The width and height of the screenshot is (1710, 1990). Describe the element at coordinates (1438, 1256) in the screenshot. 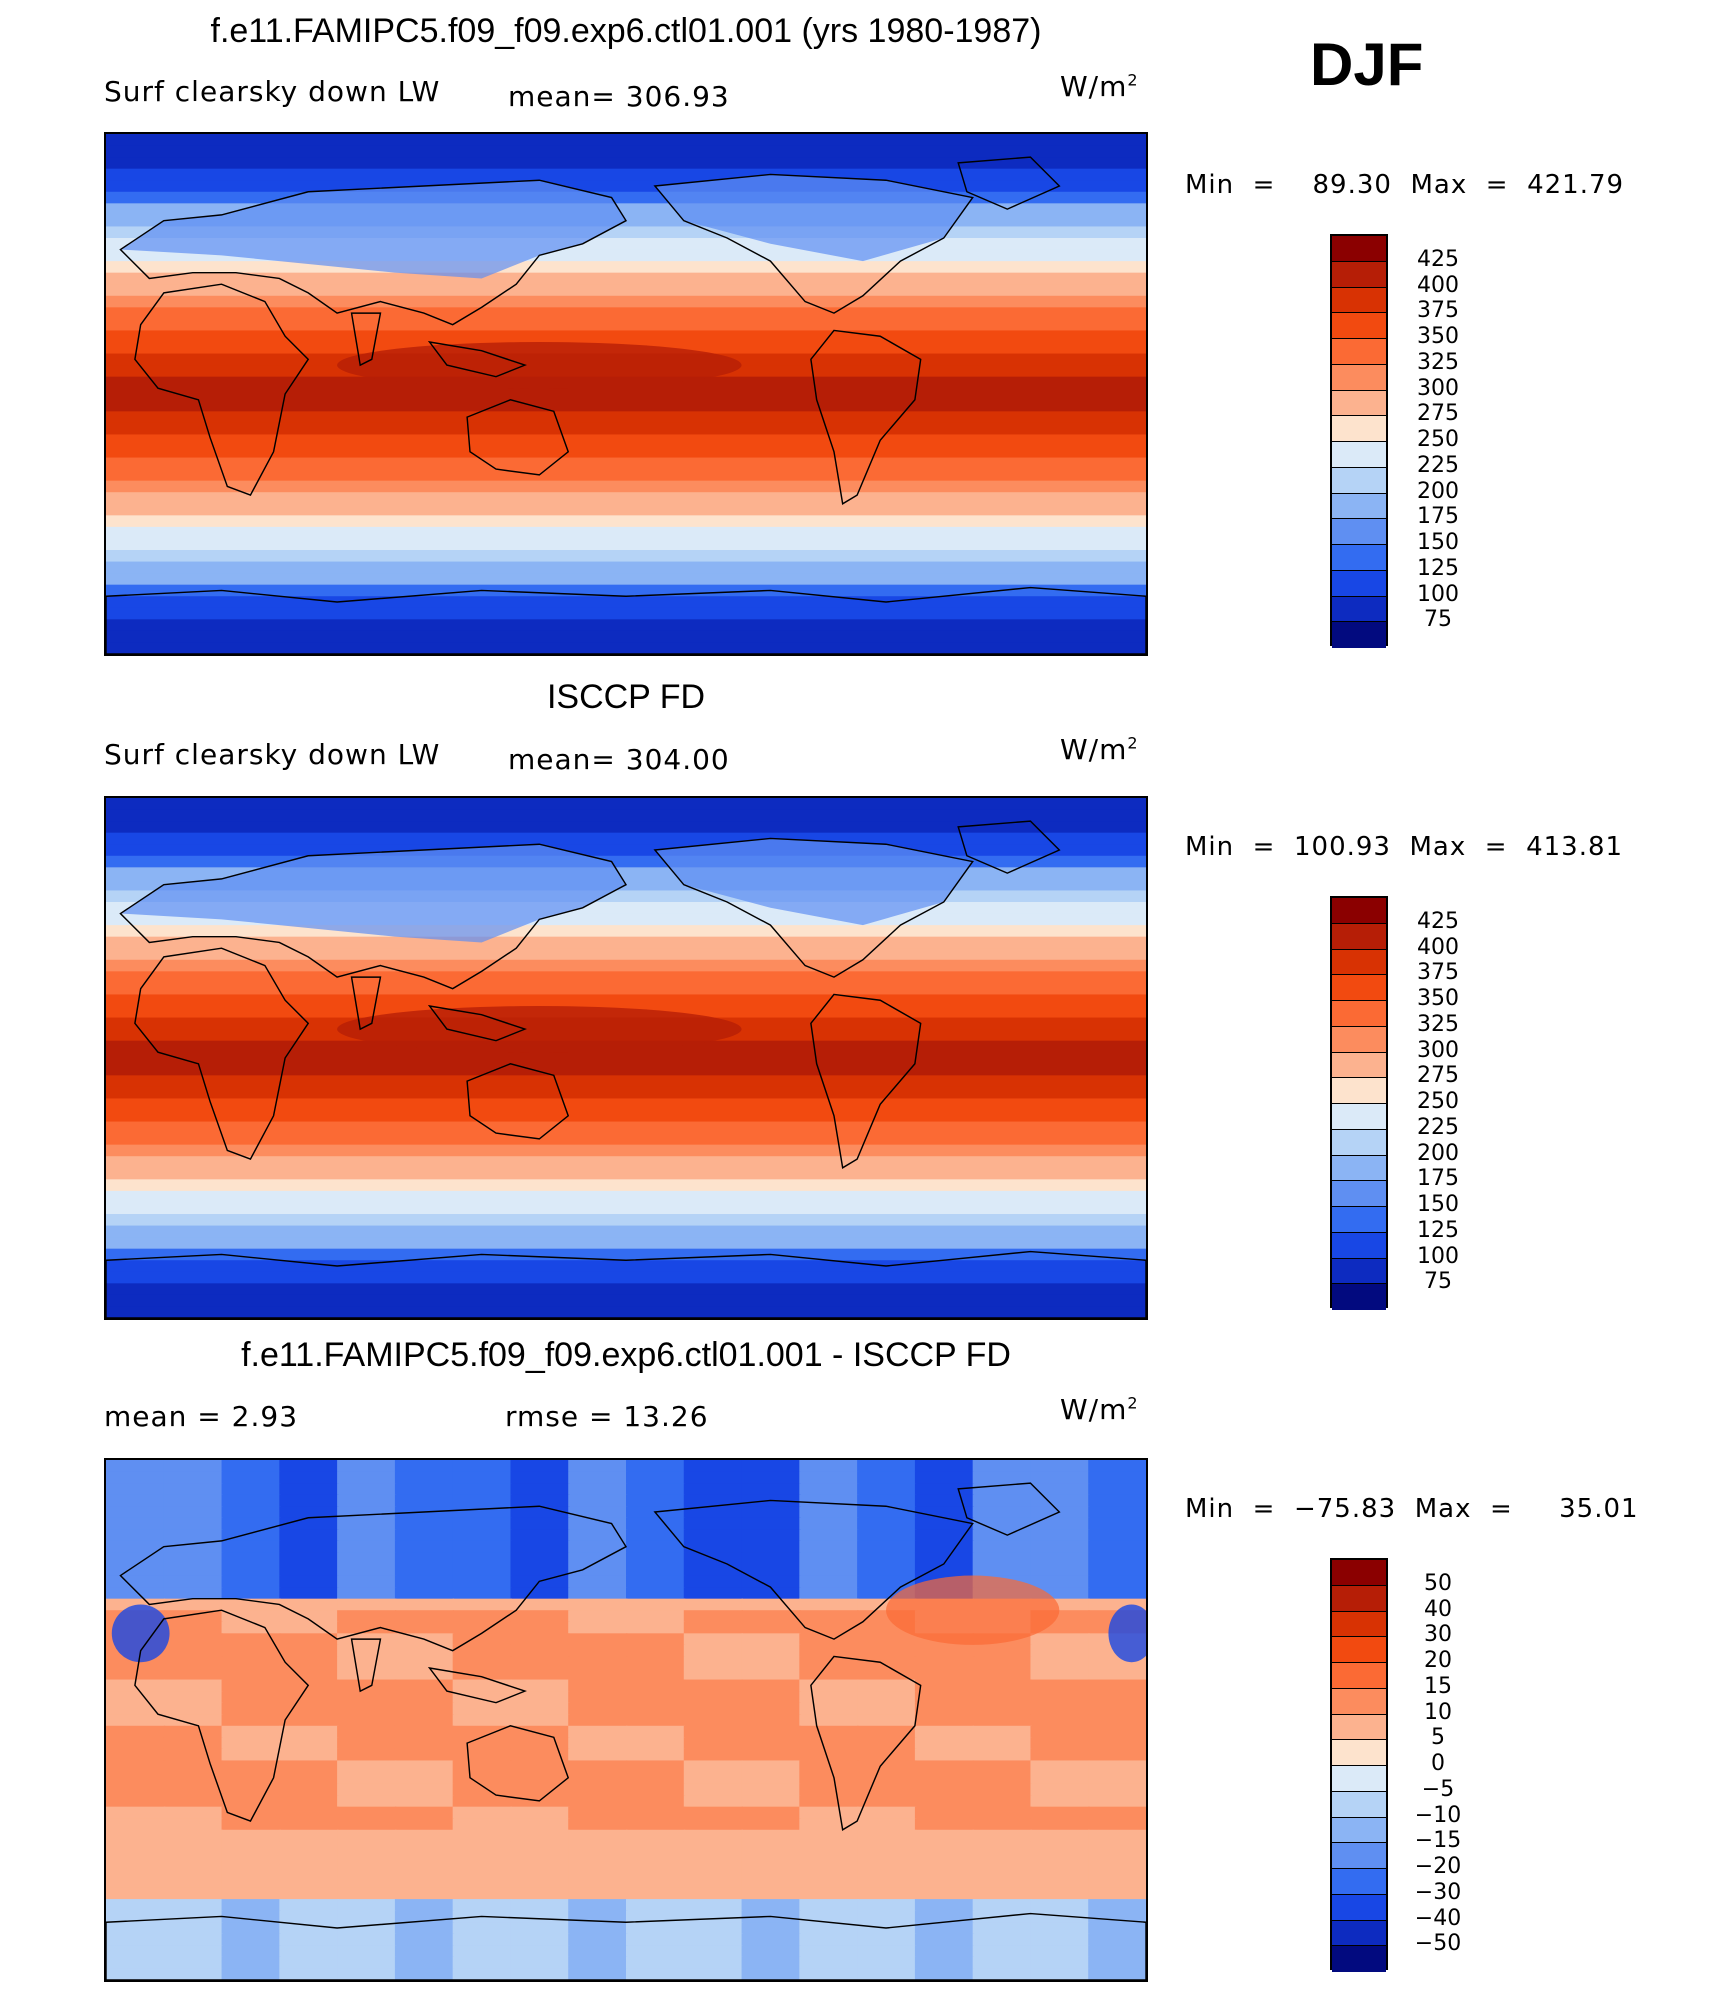

I see `colorbar-tick-label: 100` at that location.